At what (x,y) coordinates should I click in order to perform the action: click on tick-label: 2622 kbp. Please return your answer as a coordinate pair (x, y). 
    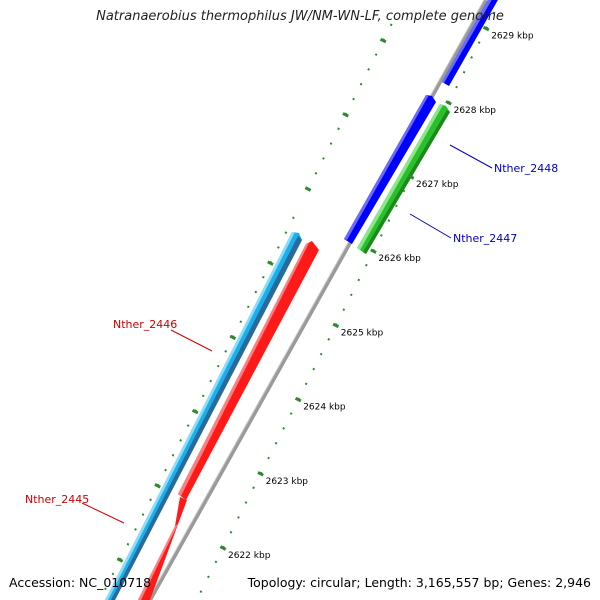
    Looking at the image, I should click on (249, 556).